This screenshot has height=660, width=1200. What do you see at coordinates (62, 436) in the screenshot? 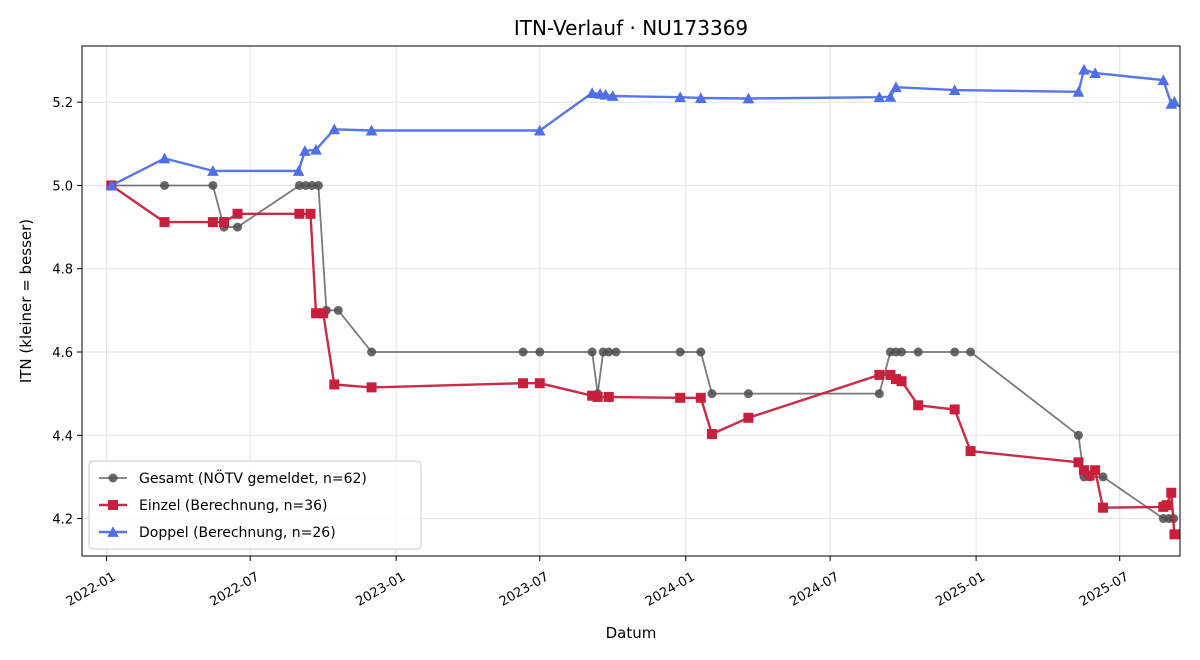
I see `y-tick-label: 4.4` at bounding box center [62, 436].